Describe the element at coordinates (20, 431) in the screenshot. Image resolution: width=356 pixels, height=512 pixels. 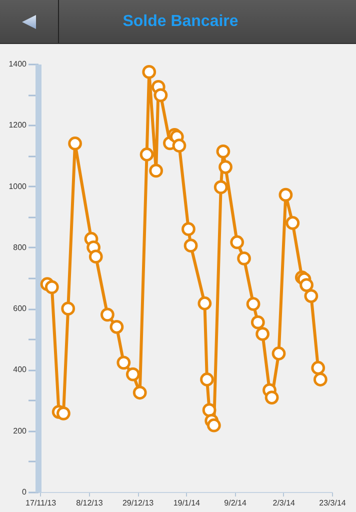
I see `y-tick-label: 200` at that location.